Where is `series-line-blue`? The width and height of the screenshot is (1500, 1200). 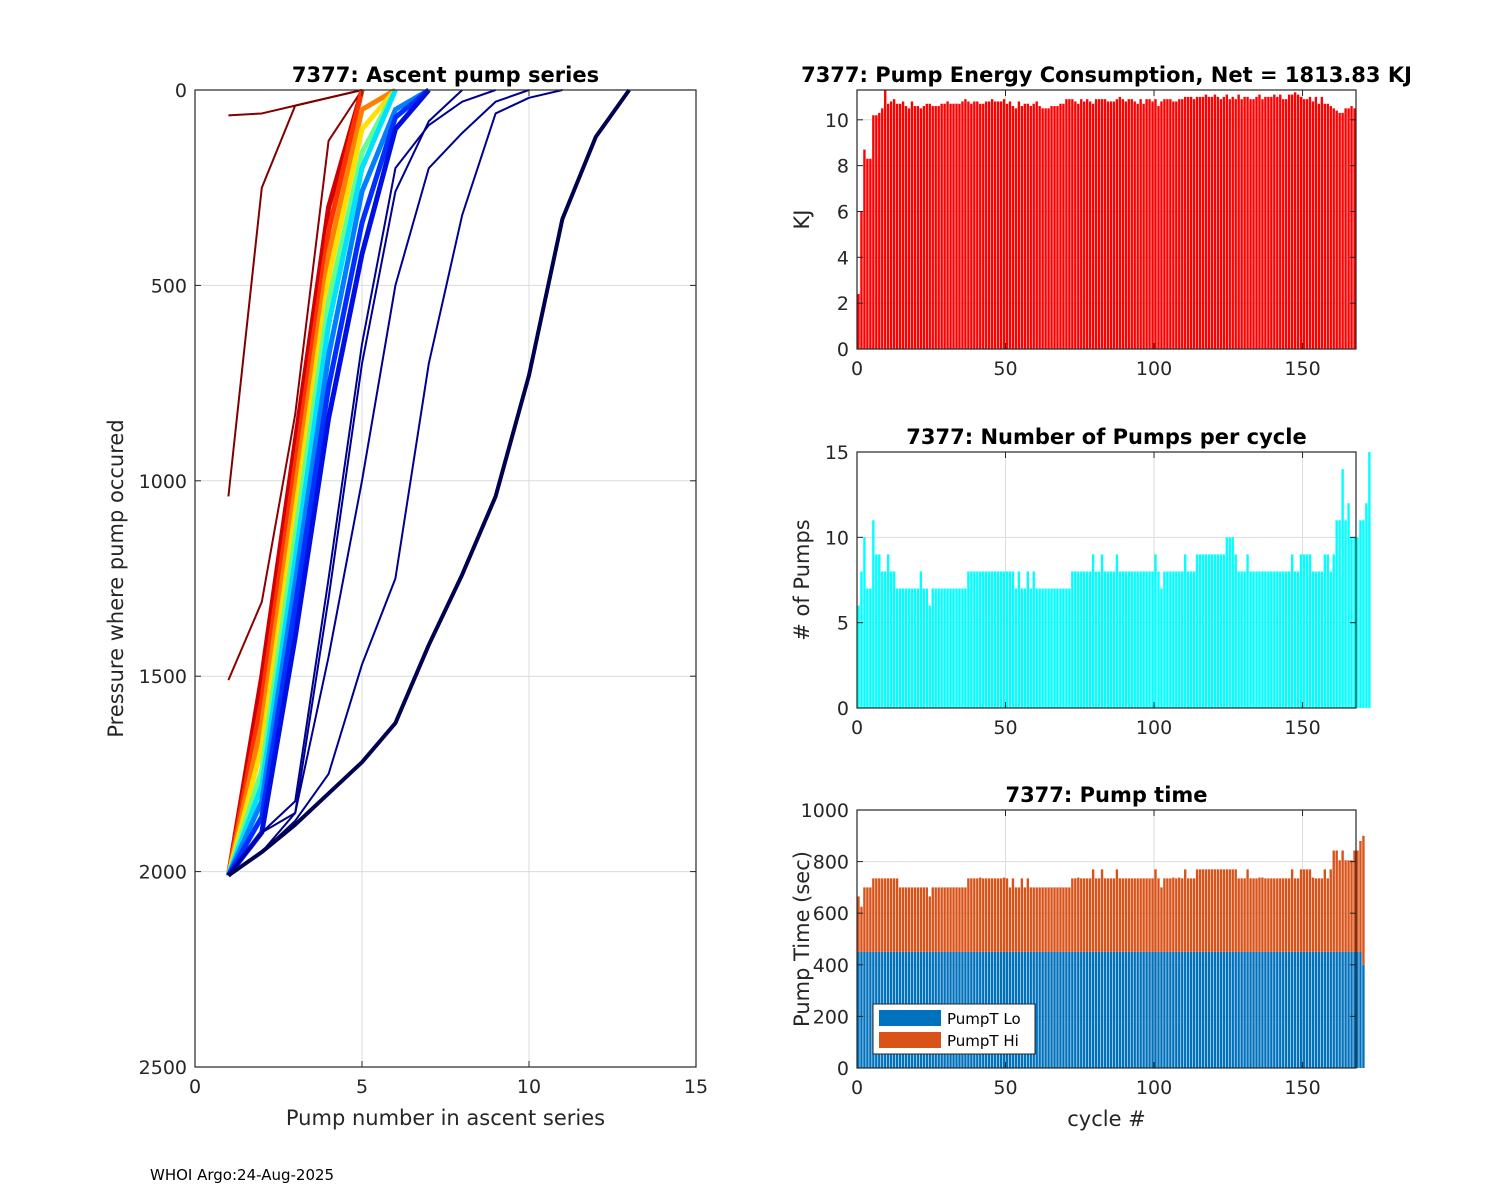 series-line-blue is located at coordinates (328, 482).